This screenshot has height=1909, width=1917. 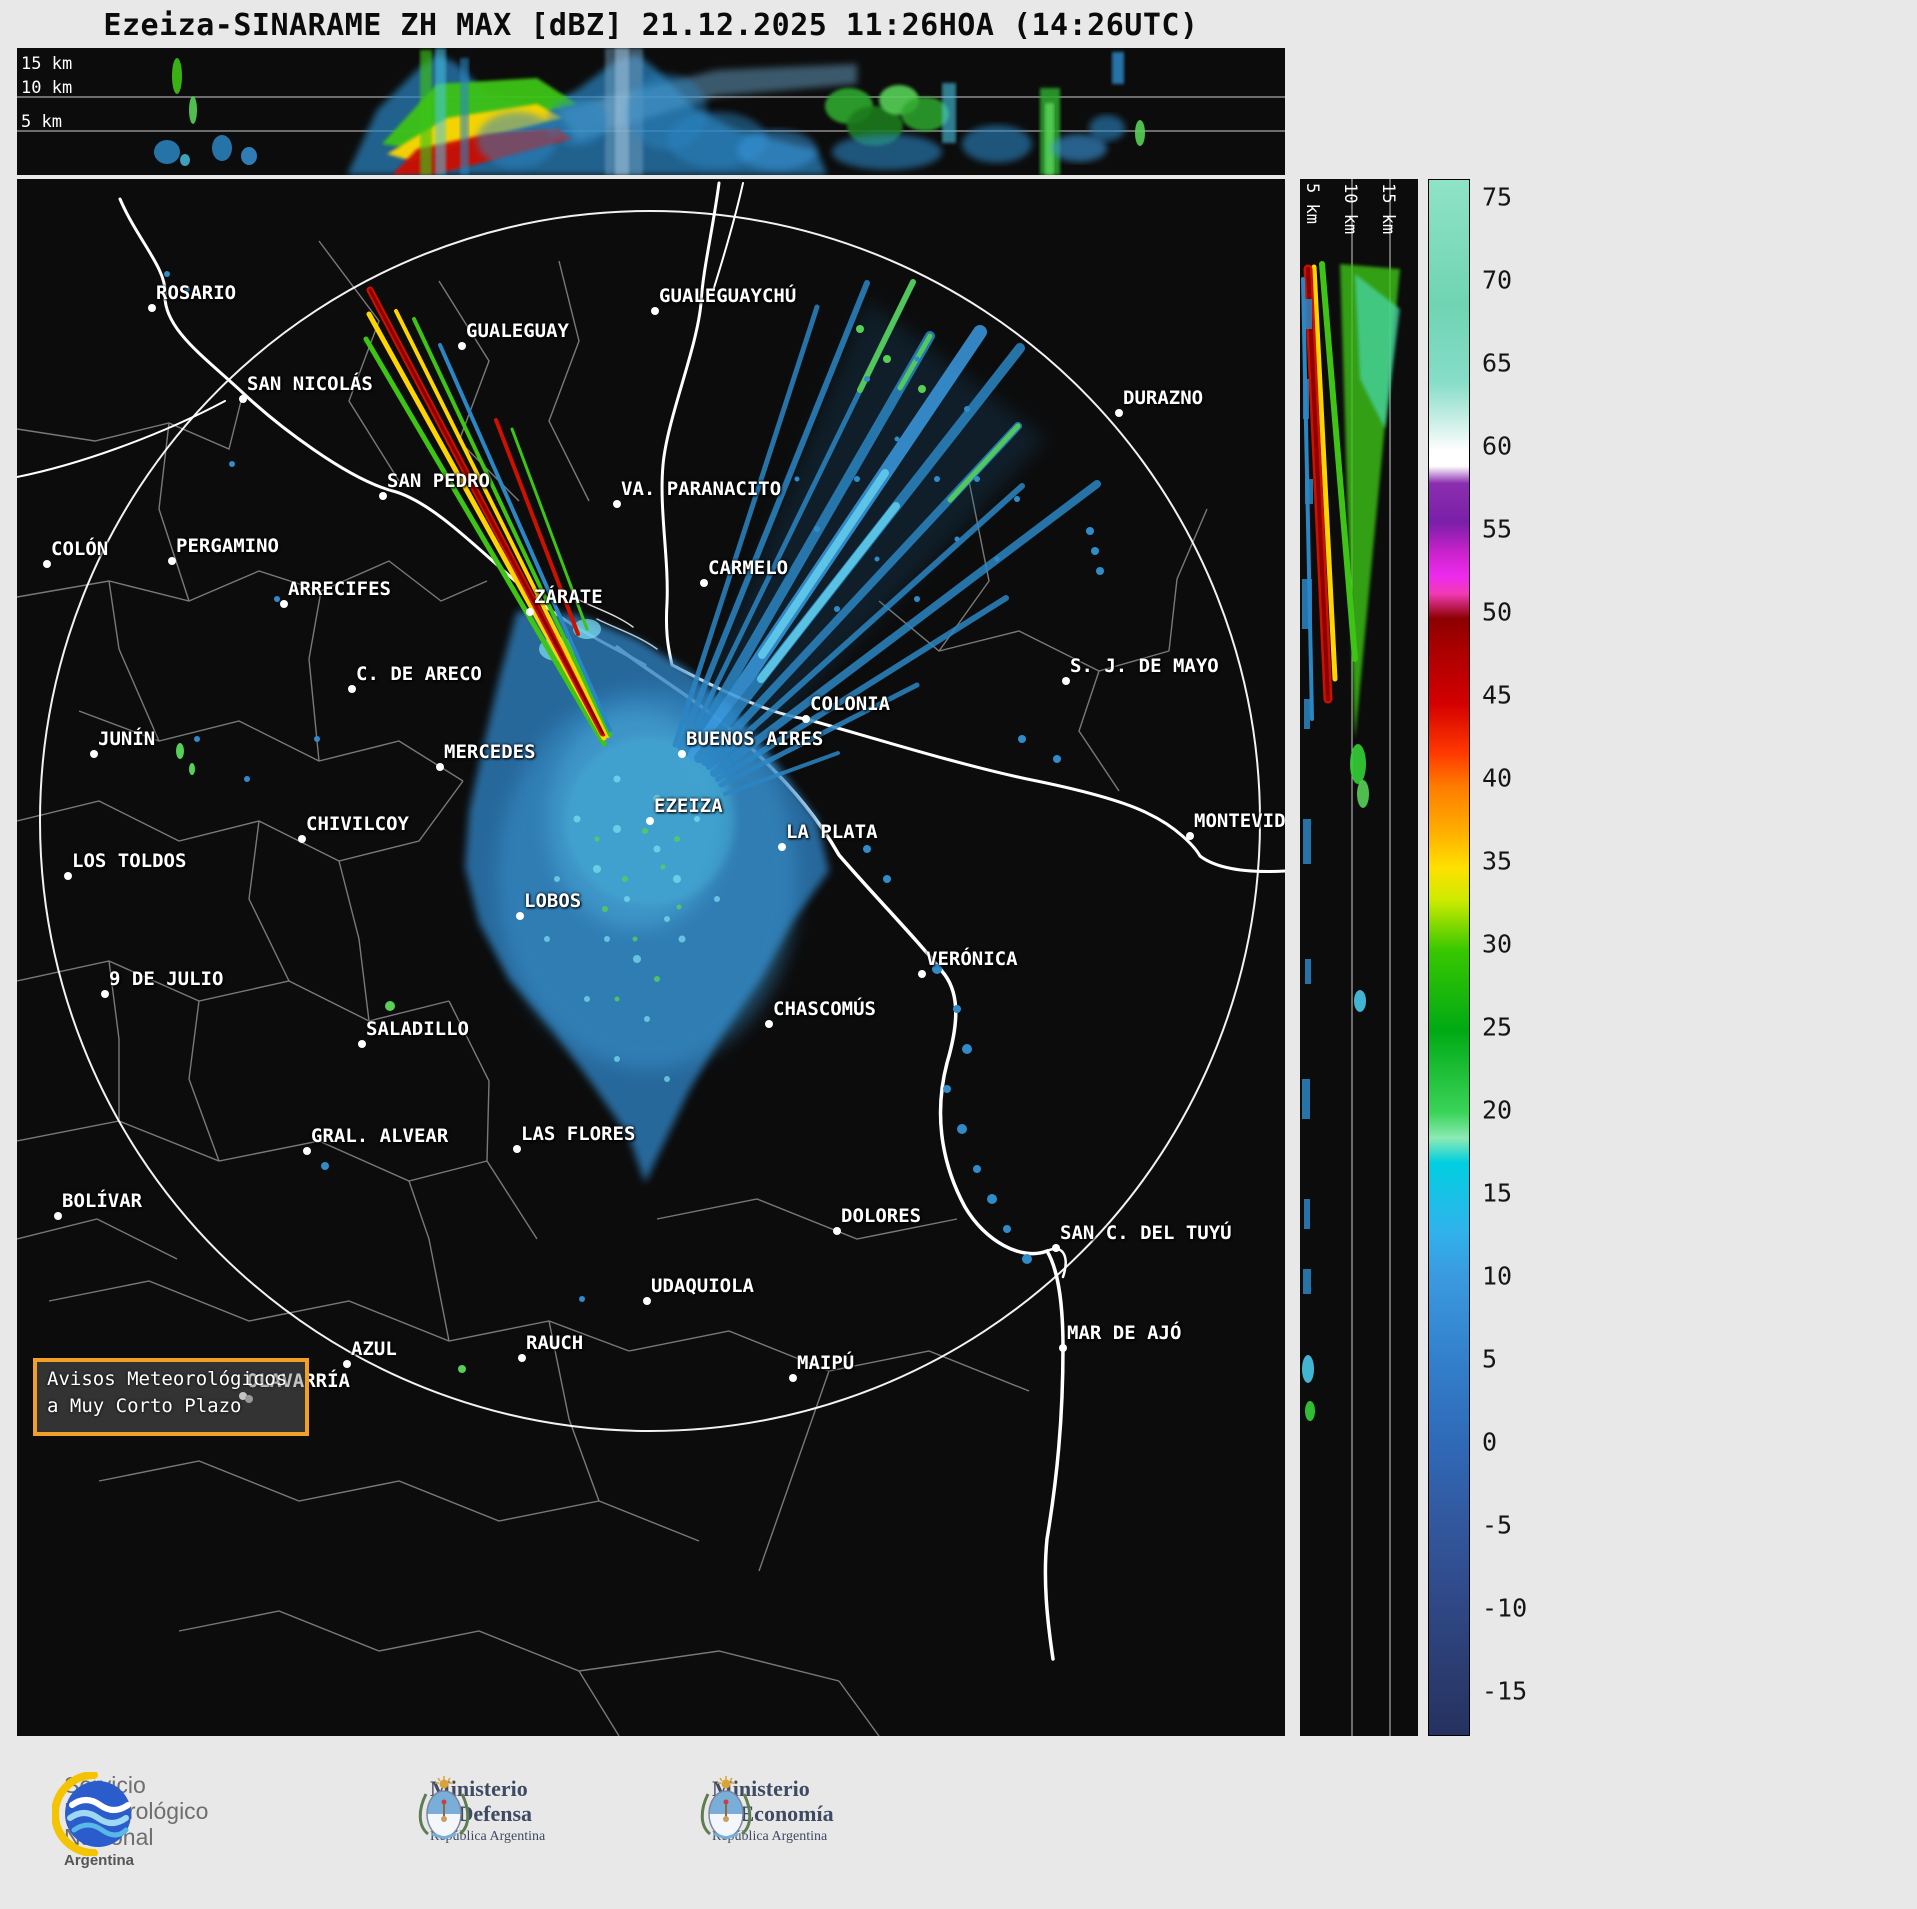 What do you see at coordinates (1497, 1027) in the screenshot?
I see `colorbar-tick-label: 25` at bounding box center [1497, 1027].